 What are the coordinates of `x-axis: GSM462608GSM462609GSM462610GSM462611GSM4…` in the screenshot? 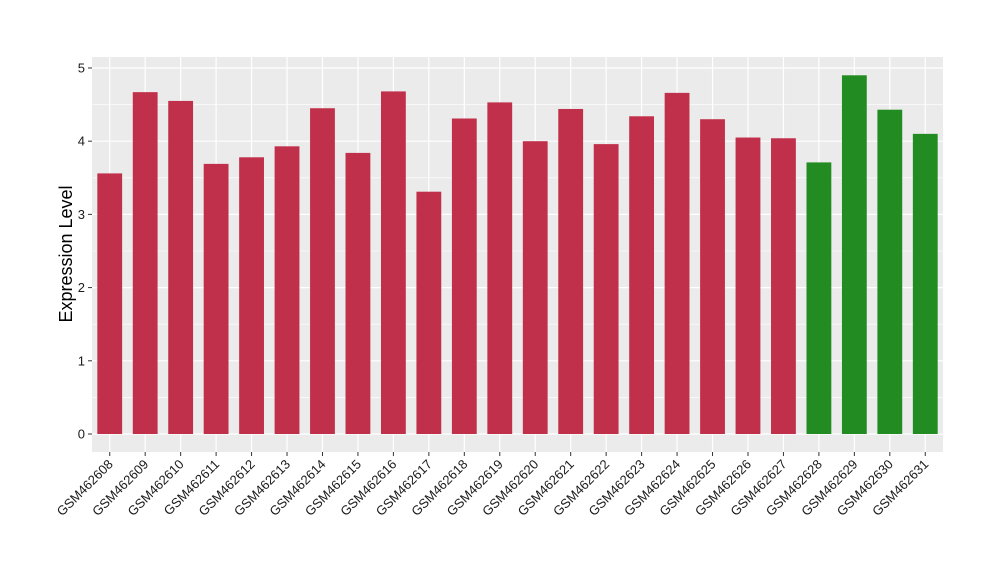 It's located at (492, 485).